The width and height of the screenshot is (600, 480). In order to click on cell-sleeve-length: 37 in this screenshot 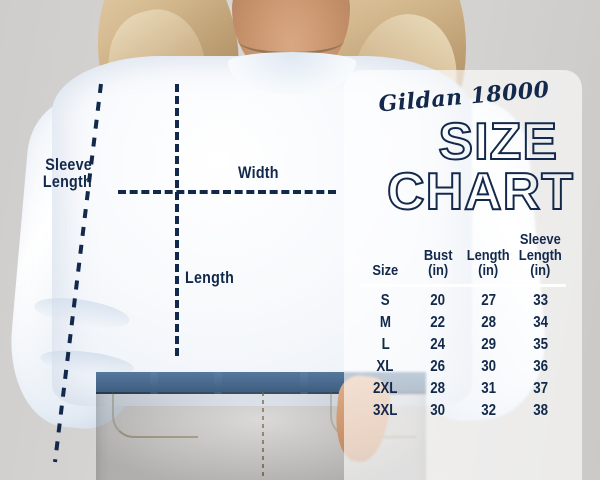, I will do `click(541, 388)`.